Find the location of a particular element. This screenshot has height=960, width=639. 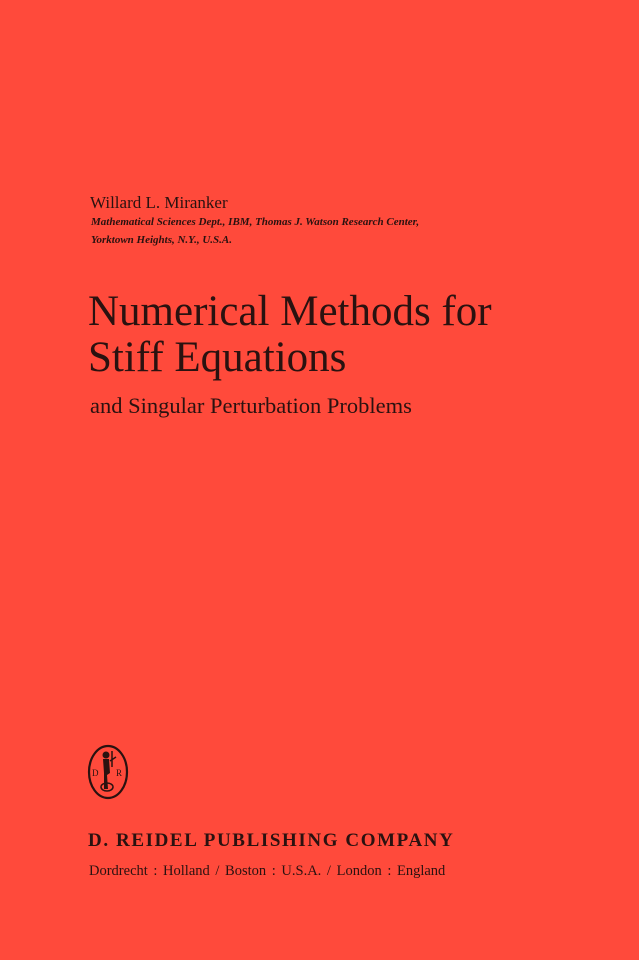

title-line-1: Numerical Methods for is located at coordinates (290, 311).